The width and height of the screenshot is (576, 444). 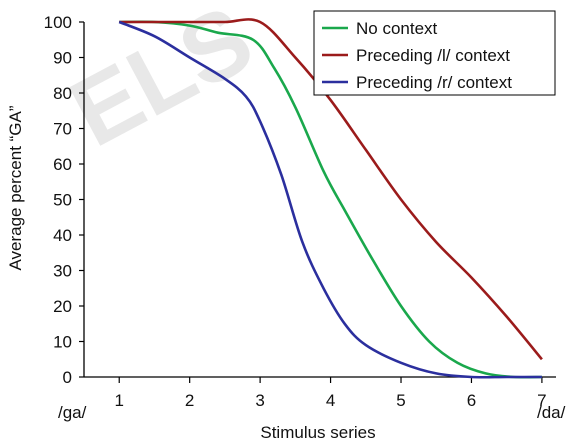 What do you see at coordinates (62, 306) in the screenshot?
I see `y-tick-label: 20` at bounding box center [62, 306].